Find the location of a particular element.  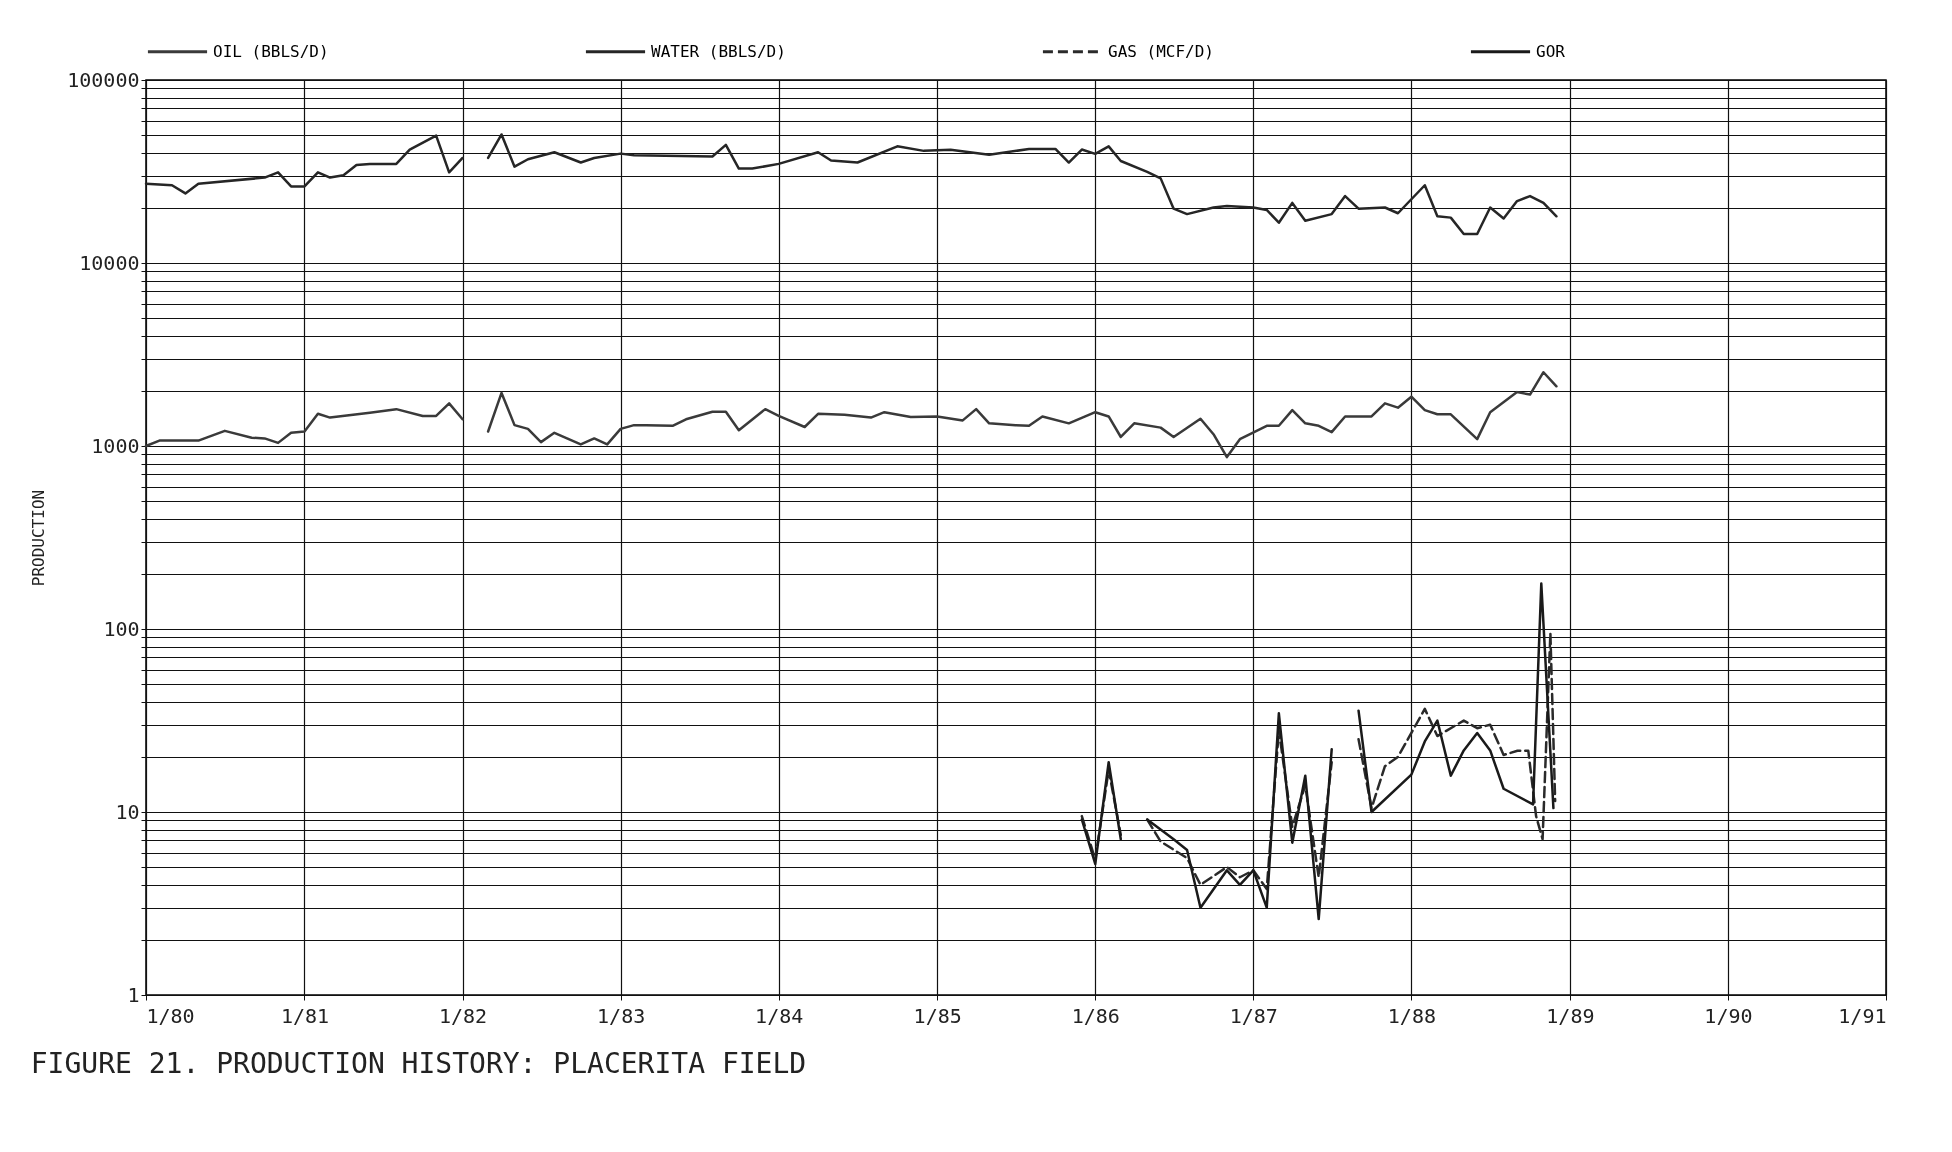

x-tick-label: 1/88 is located at coordinates (1411, 1015).